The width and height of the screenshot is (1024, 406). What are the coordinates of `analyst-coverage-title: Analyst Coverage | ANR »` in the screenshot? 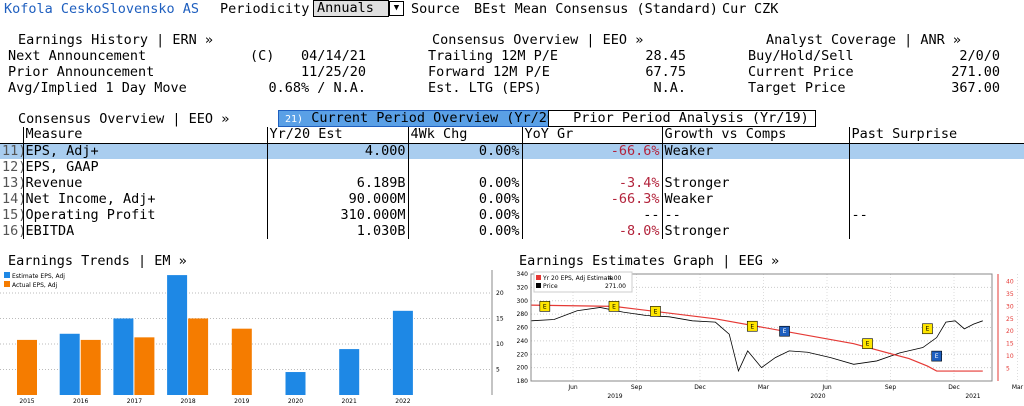 It's located at (864, 40).